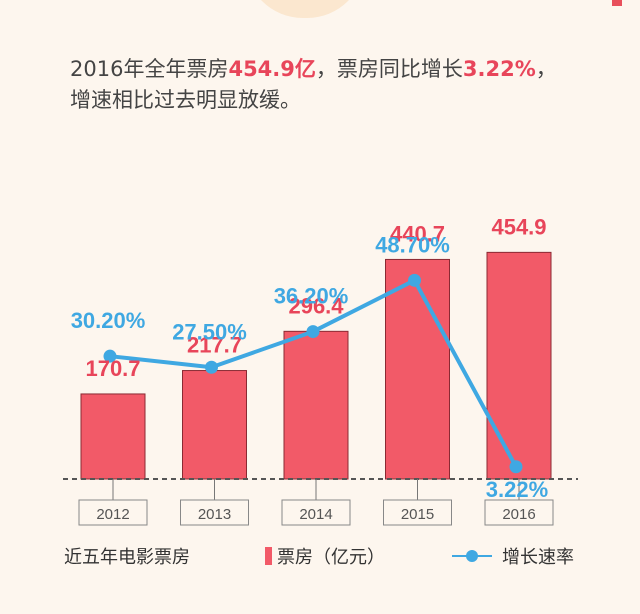 The width and height of the screenshot is (640, 614). Describe the element at coordinates (417, 369) in the screenshot. I see `bar-2015` at that location.